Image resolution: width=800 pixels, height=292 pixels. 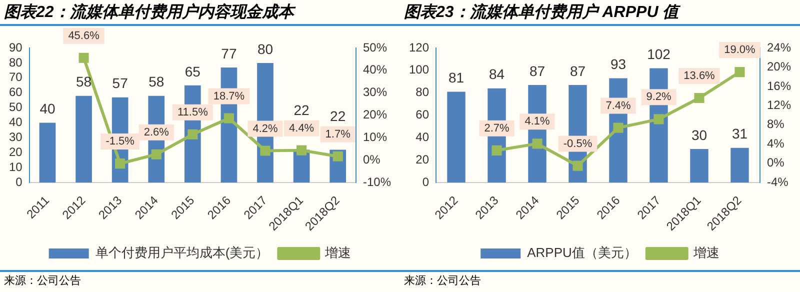 What do you see at coordinates (659, 97) in the screenshot?
I see `data-label: 9.2%` at bounding box center [659, 97].